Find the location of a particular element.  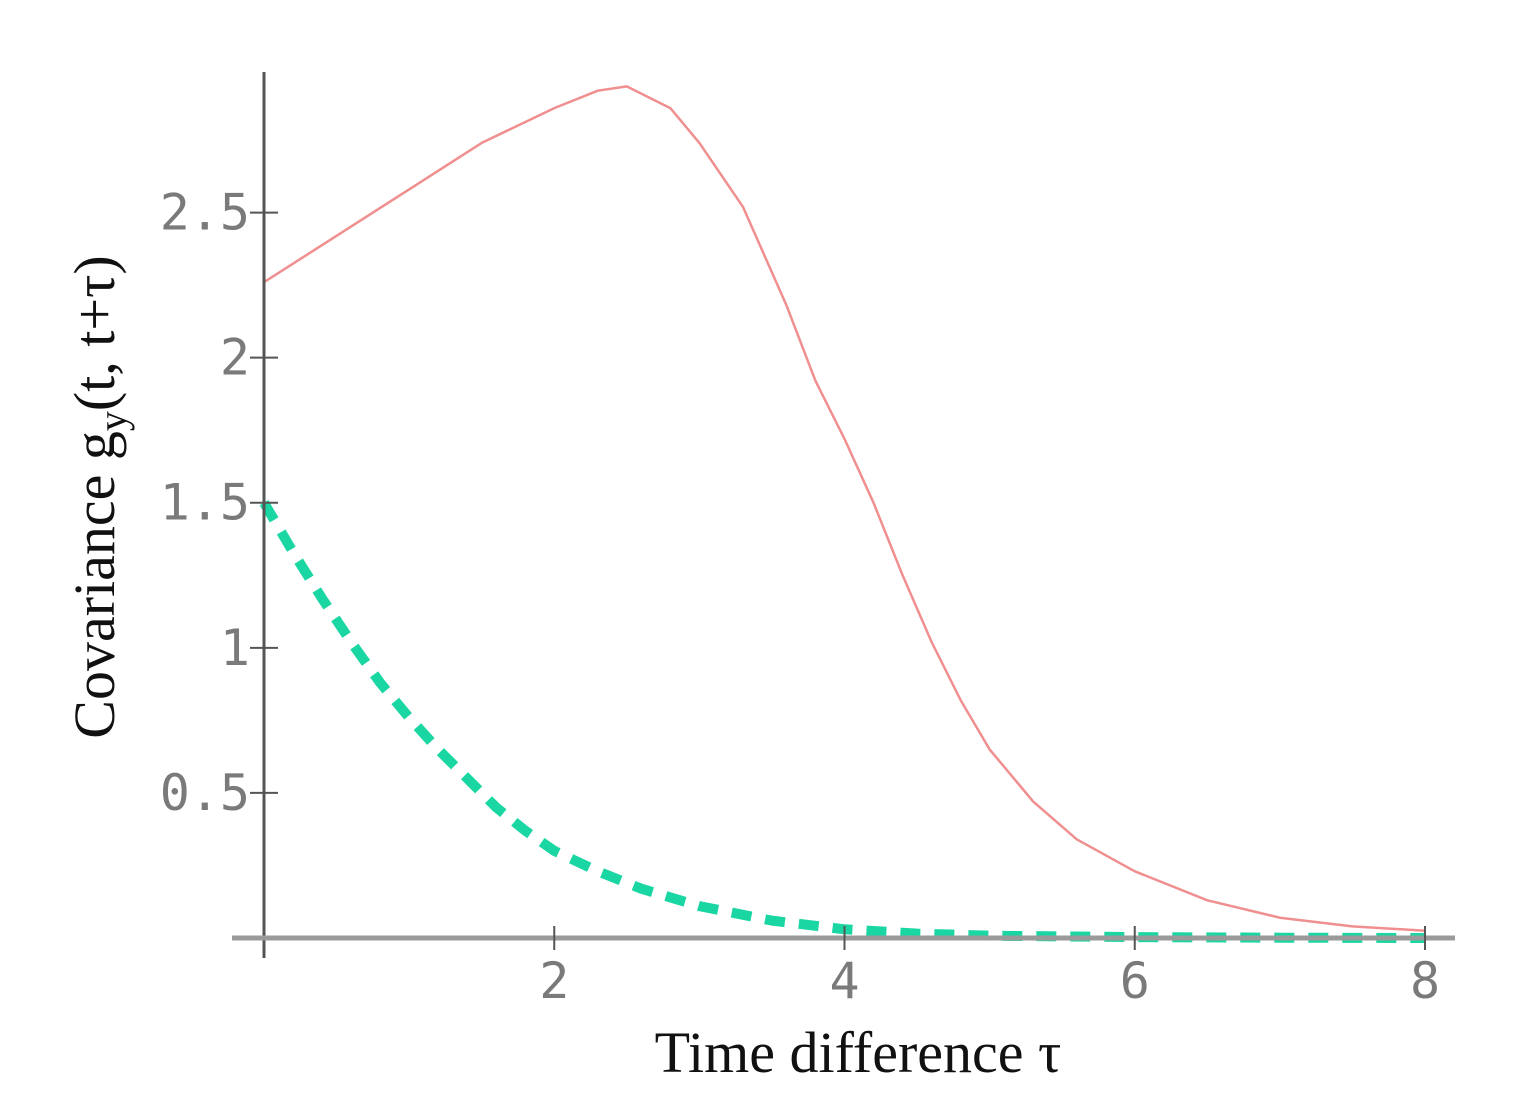

x-axis-title: Time difference τ is located at coordinates (858, 1052).